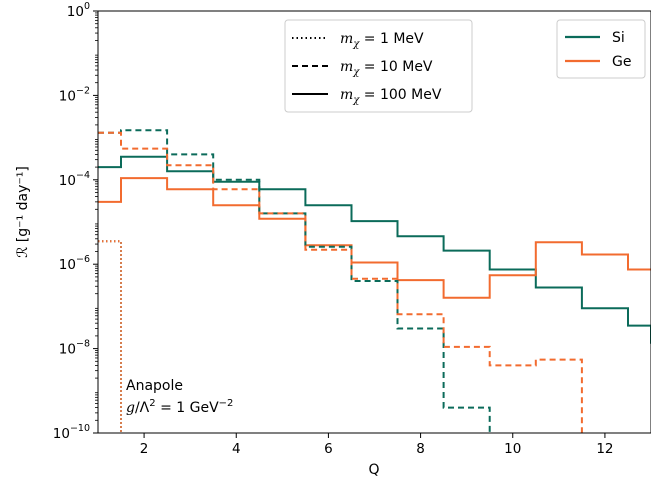  What do you see at coordinates (144, 449) in the screenshot?
I see `x-tick-label: 2` at bounding box center [144, 449].